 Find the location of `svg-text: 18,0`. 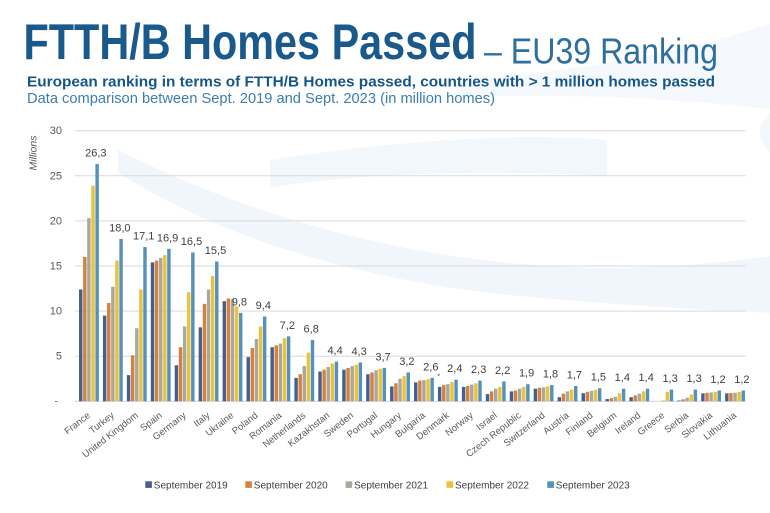

svg-text: 18,0 is located at coordinates (119, 228).